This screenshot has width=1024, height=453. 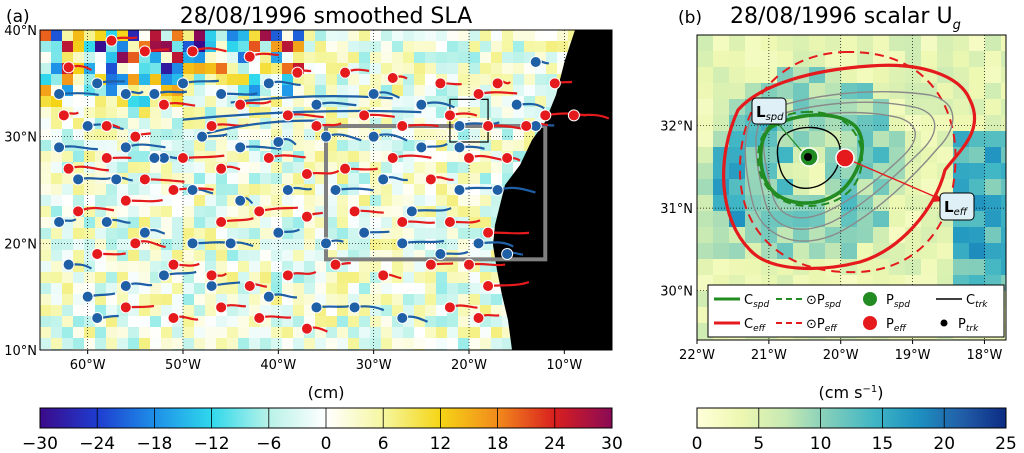 I want to click on panel-b-contours, so click(x=849, y=162).